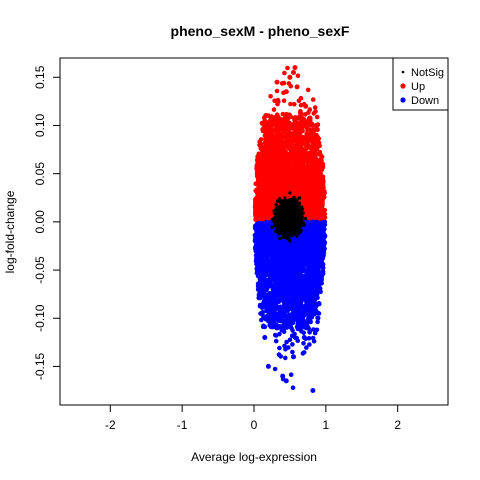 The height and width of the screenshot is (480, 480). Describe the element at coordinates (290, 229) in the screenshot. I see `plot-area` at that location.